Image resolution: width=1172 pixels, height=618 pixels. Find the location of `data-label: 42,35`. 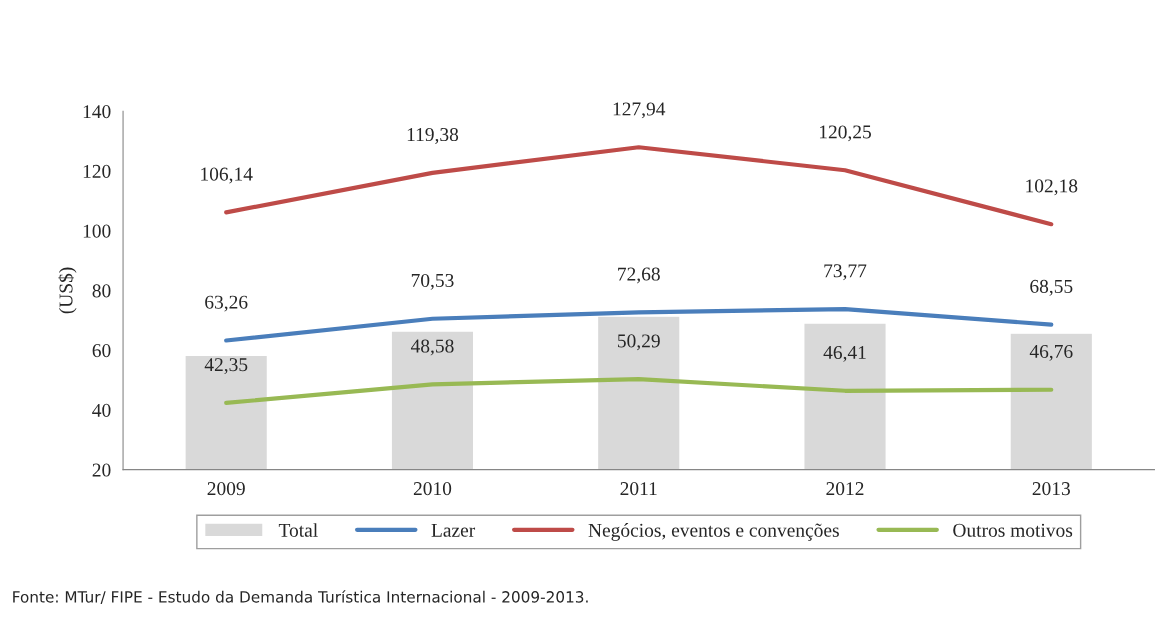

data-label: 42,35 is located at coordinates (226, 366).